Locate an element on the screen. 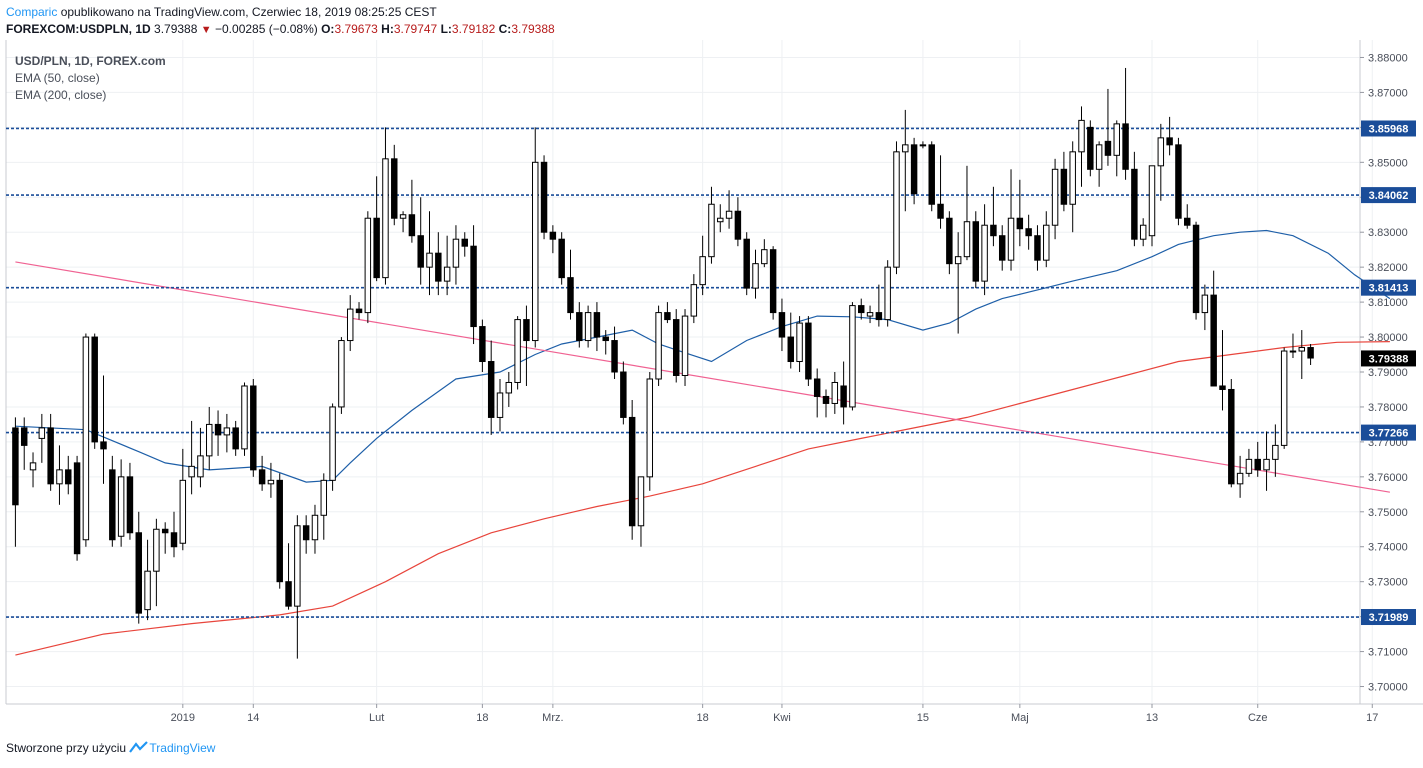  legend-ema50: EMA (50, close) is located at coordinates (57, 78).